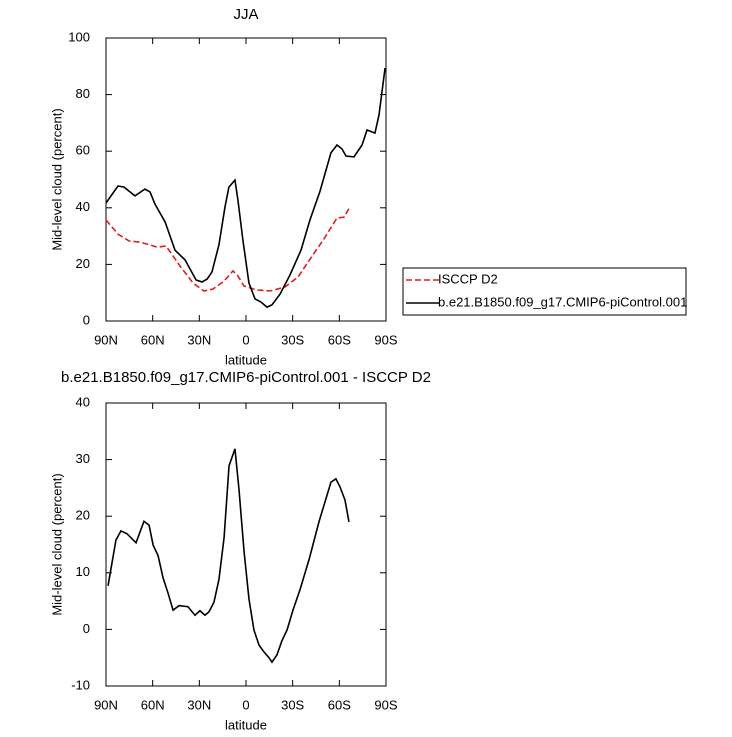 Image resolution: width=732 pixels, height=737 pixels. Describe the element at coordinates (79, 36) in the screenshot. I see `y-tick-label: 100` at that location.